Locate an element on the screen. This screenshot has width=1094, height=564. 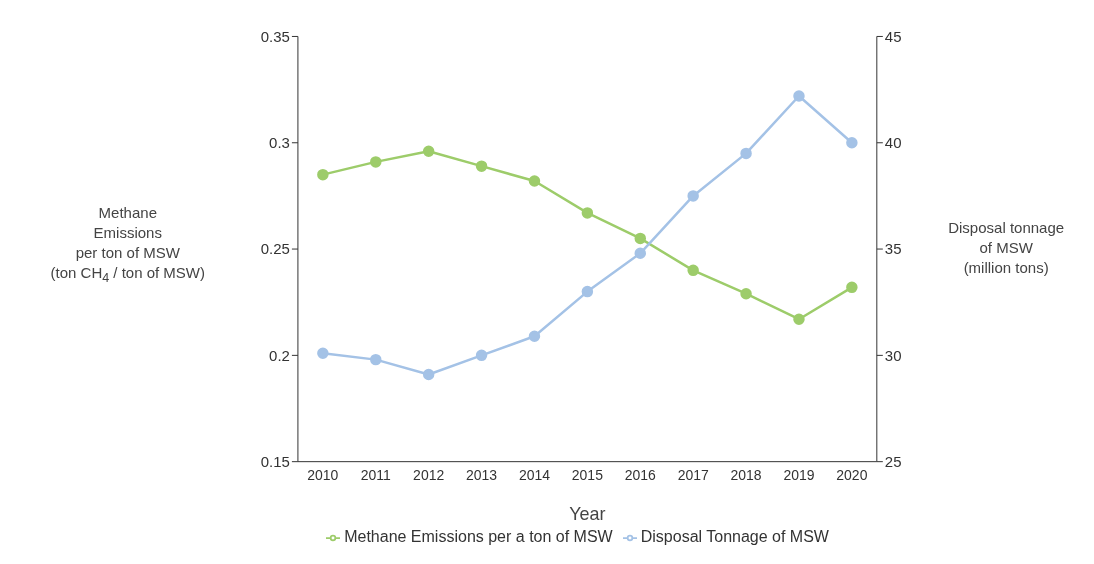
y-tick-label: 0.15 is located at coordinates (275, 461).